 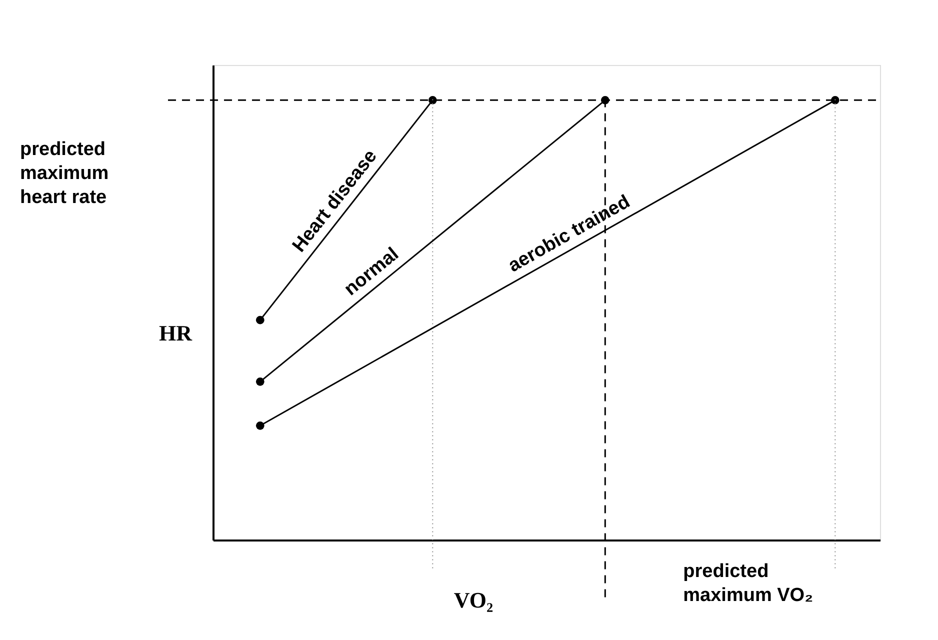 What do you see at coordinates (748, 583) in the screenshot?
I see `text: predicted maximum VO₂` at bounding box center [748, 583].